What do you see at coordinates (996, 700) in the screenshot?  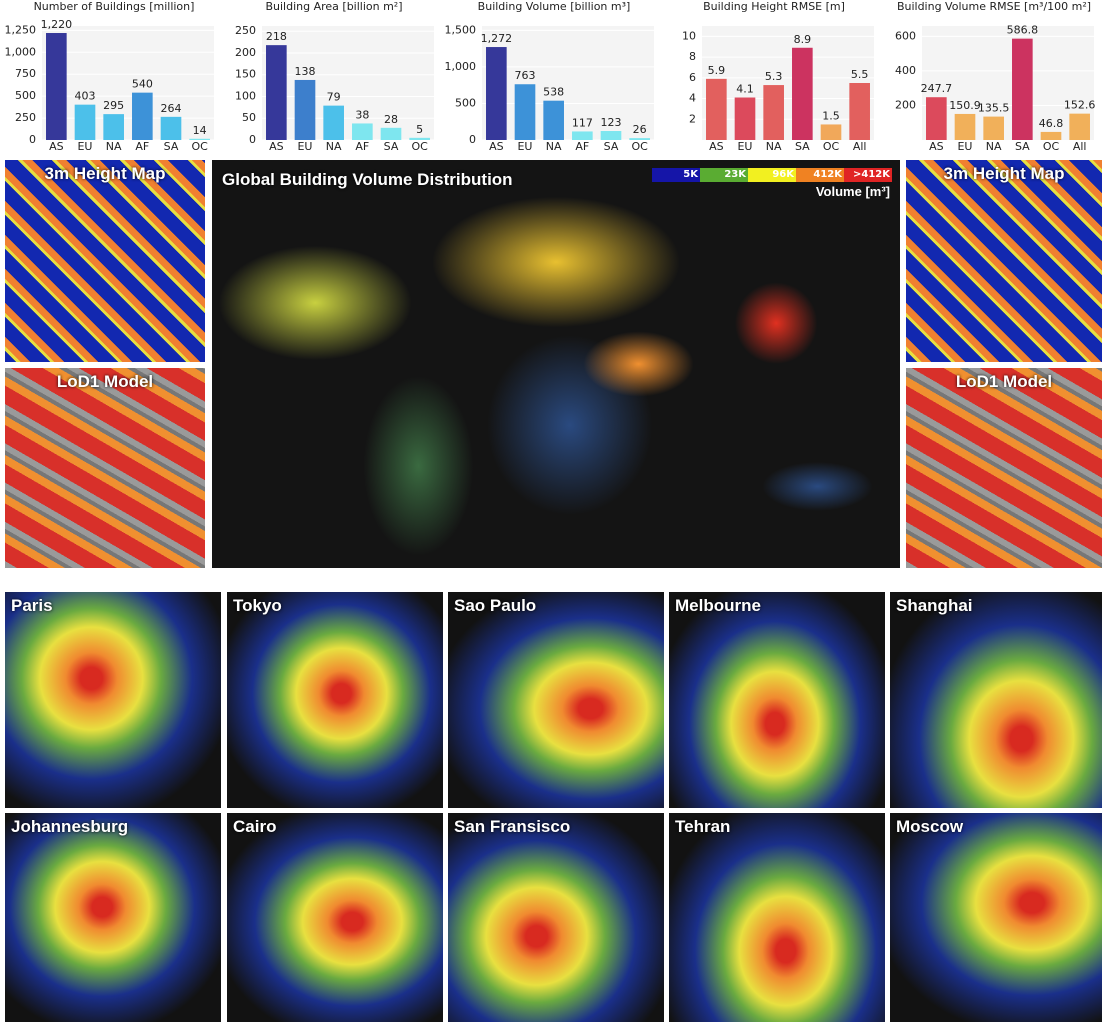 I see `city-panel: Shanghai` at bounding box center [996, 700].